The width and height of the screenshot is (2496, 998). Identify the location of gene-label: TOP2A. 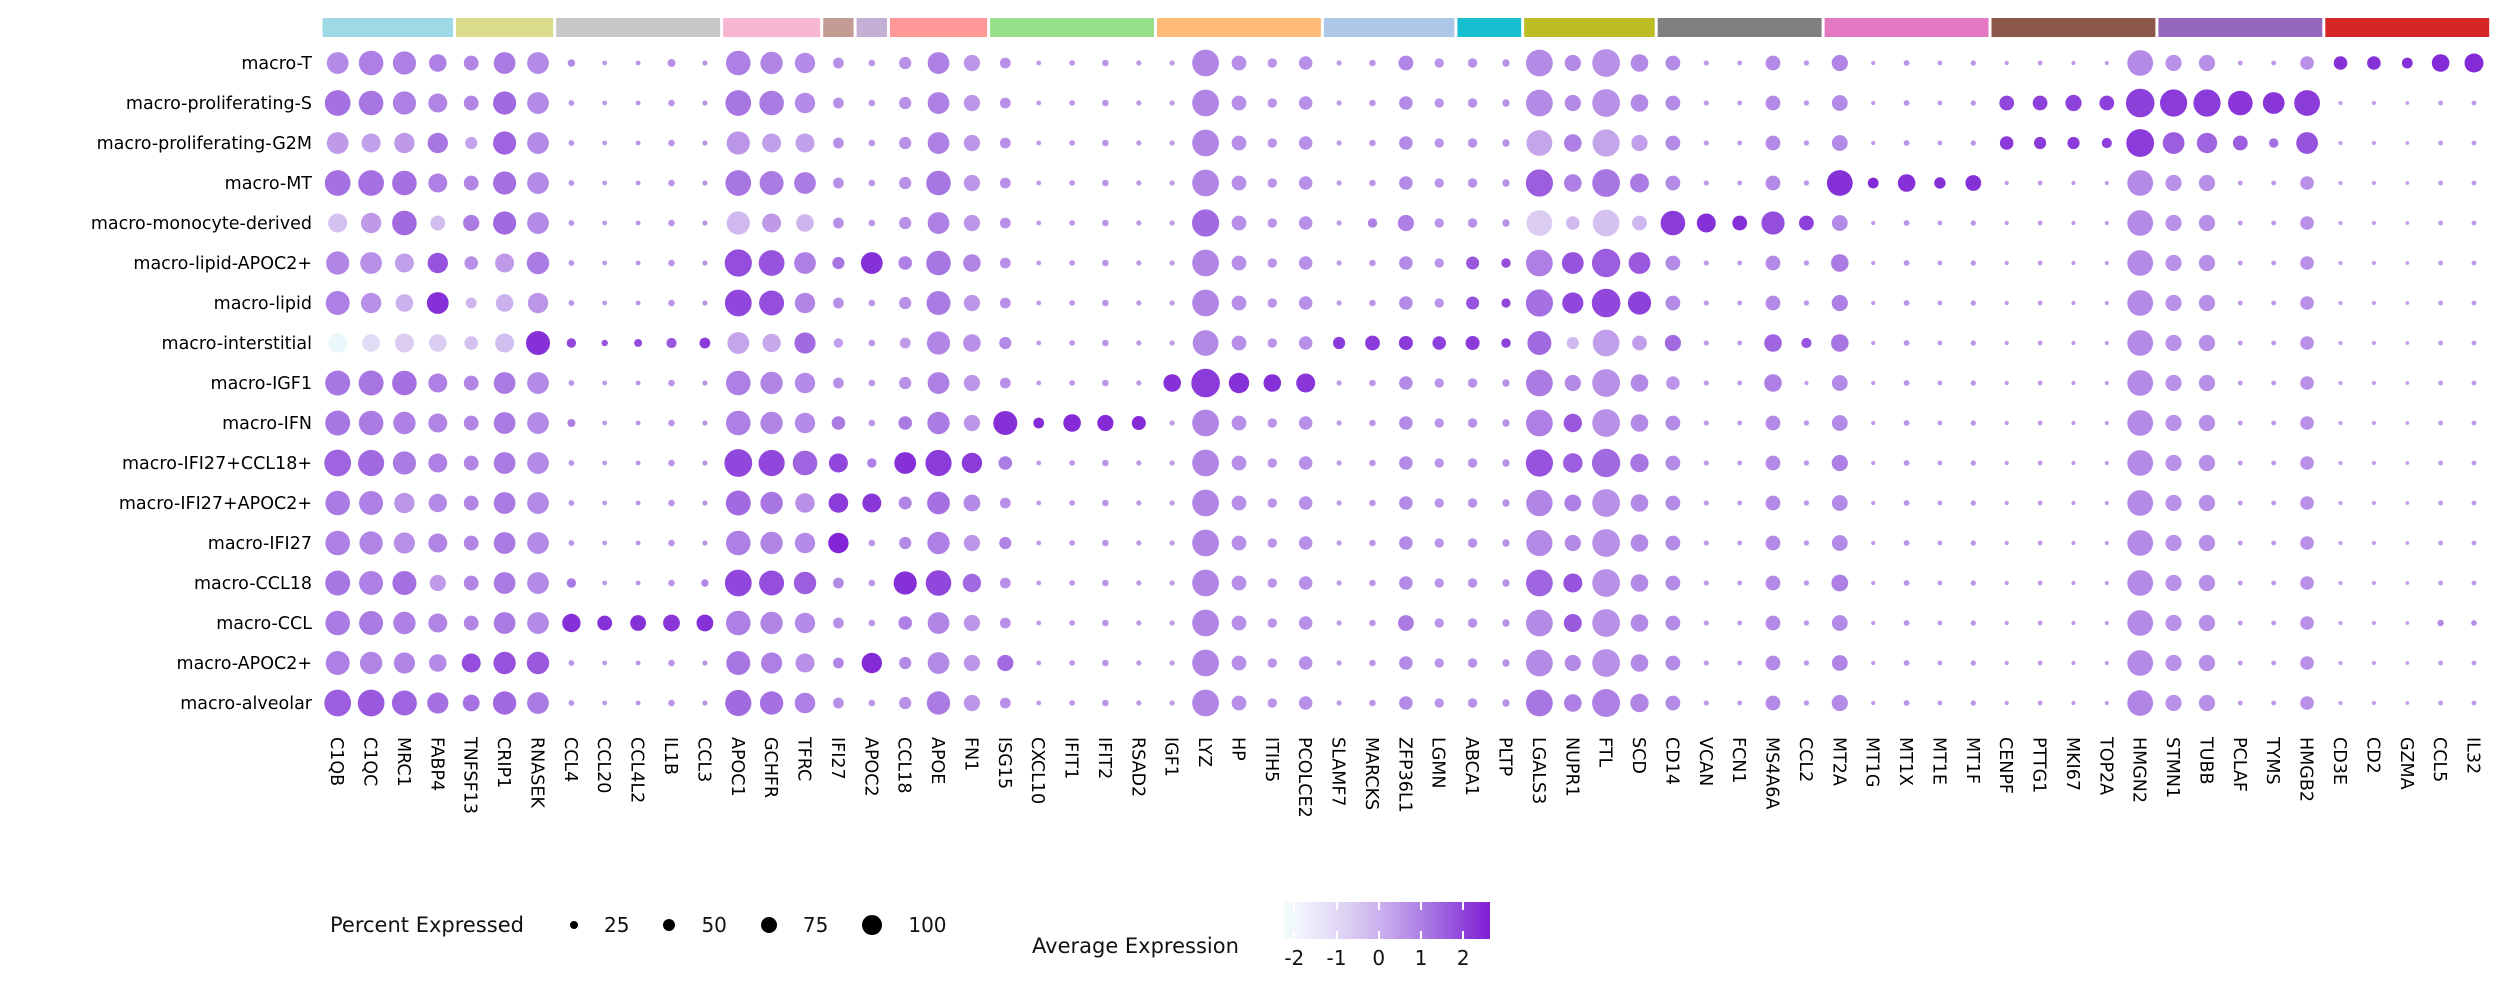
(2105, 765).